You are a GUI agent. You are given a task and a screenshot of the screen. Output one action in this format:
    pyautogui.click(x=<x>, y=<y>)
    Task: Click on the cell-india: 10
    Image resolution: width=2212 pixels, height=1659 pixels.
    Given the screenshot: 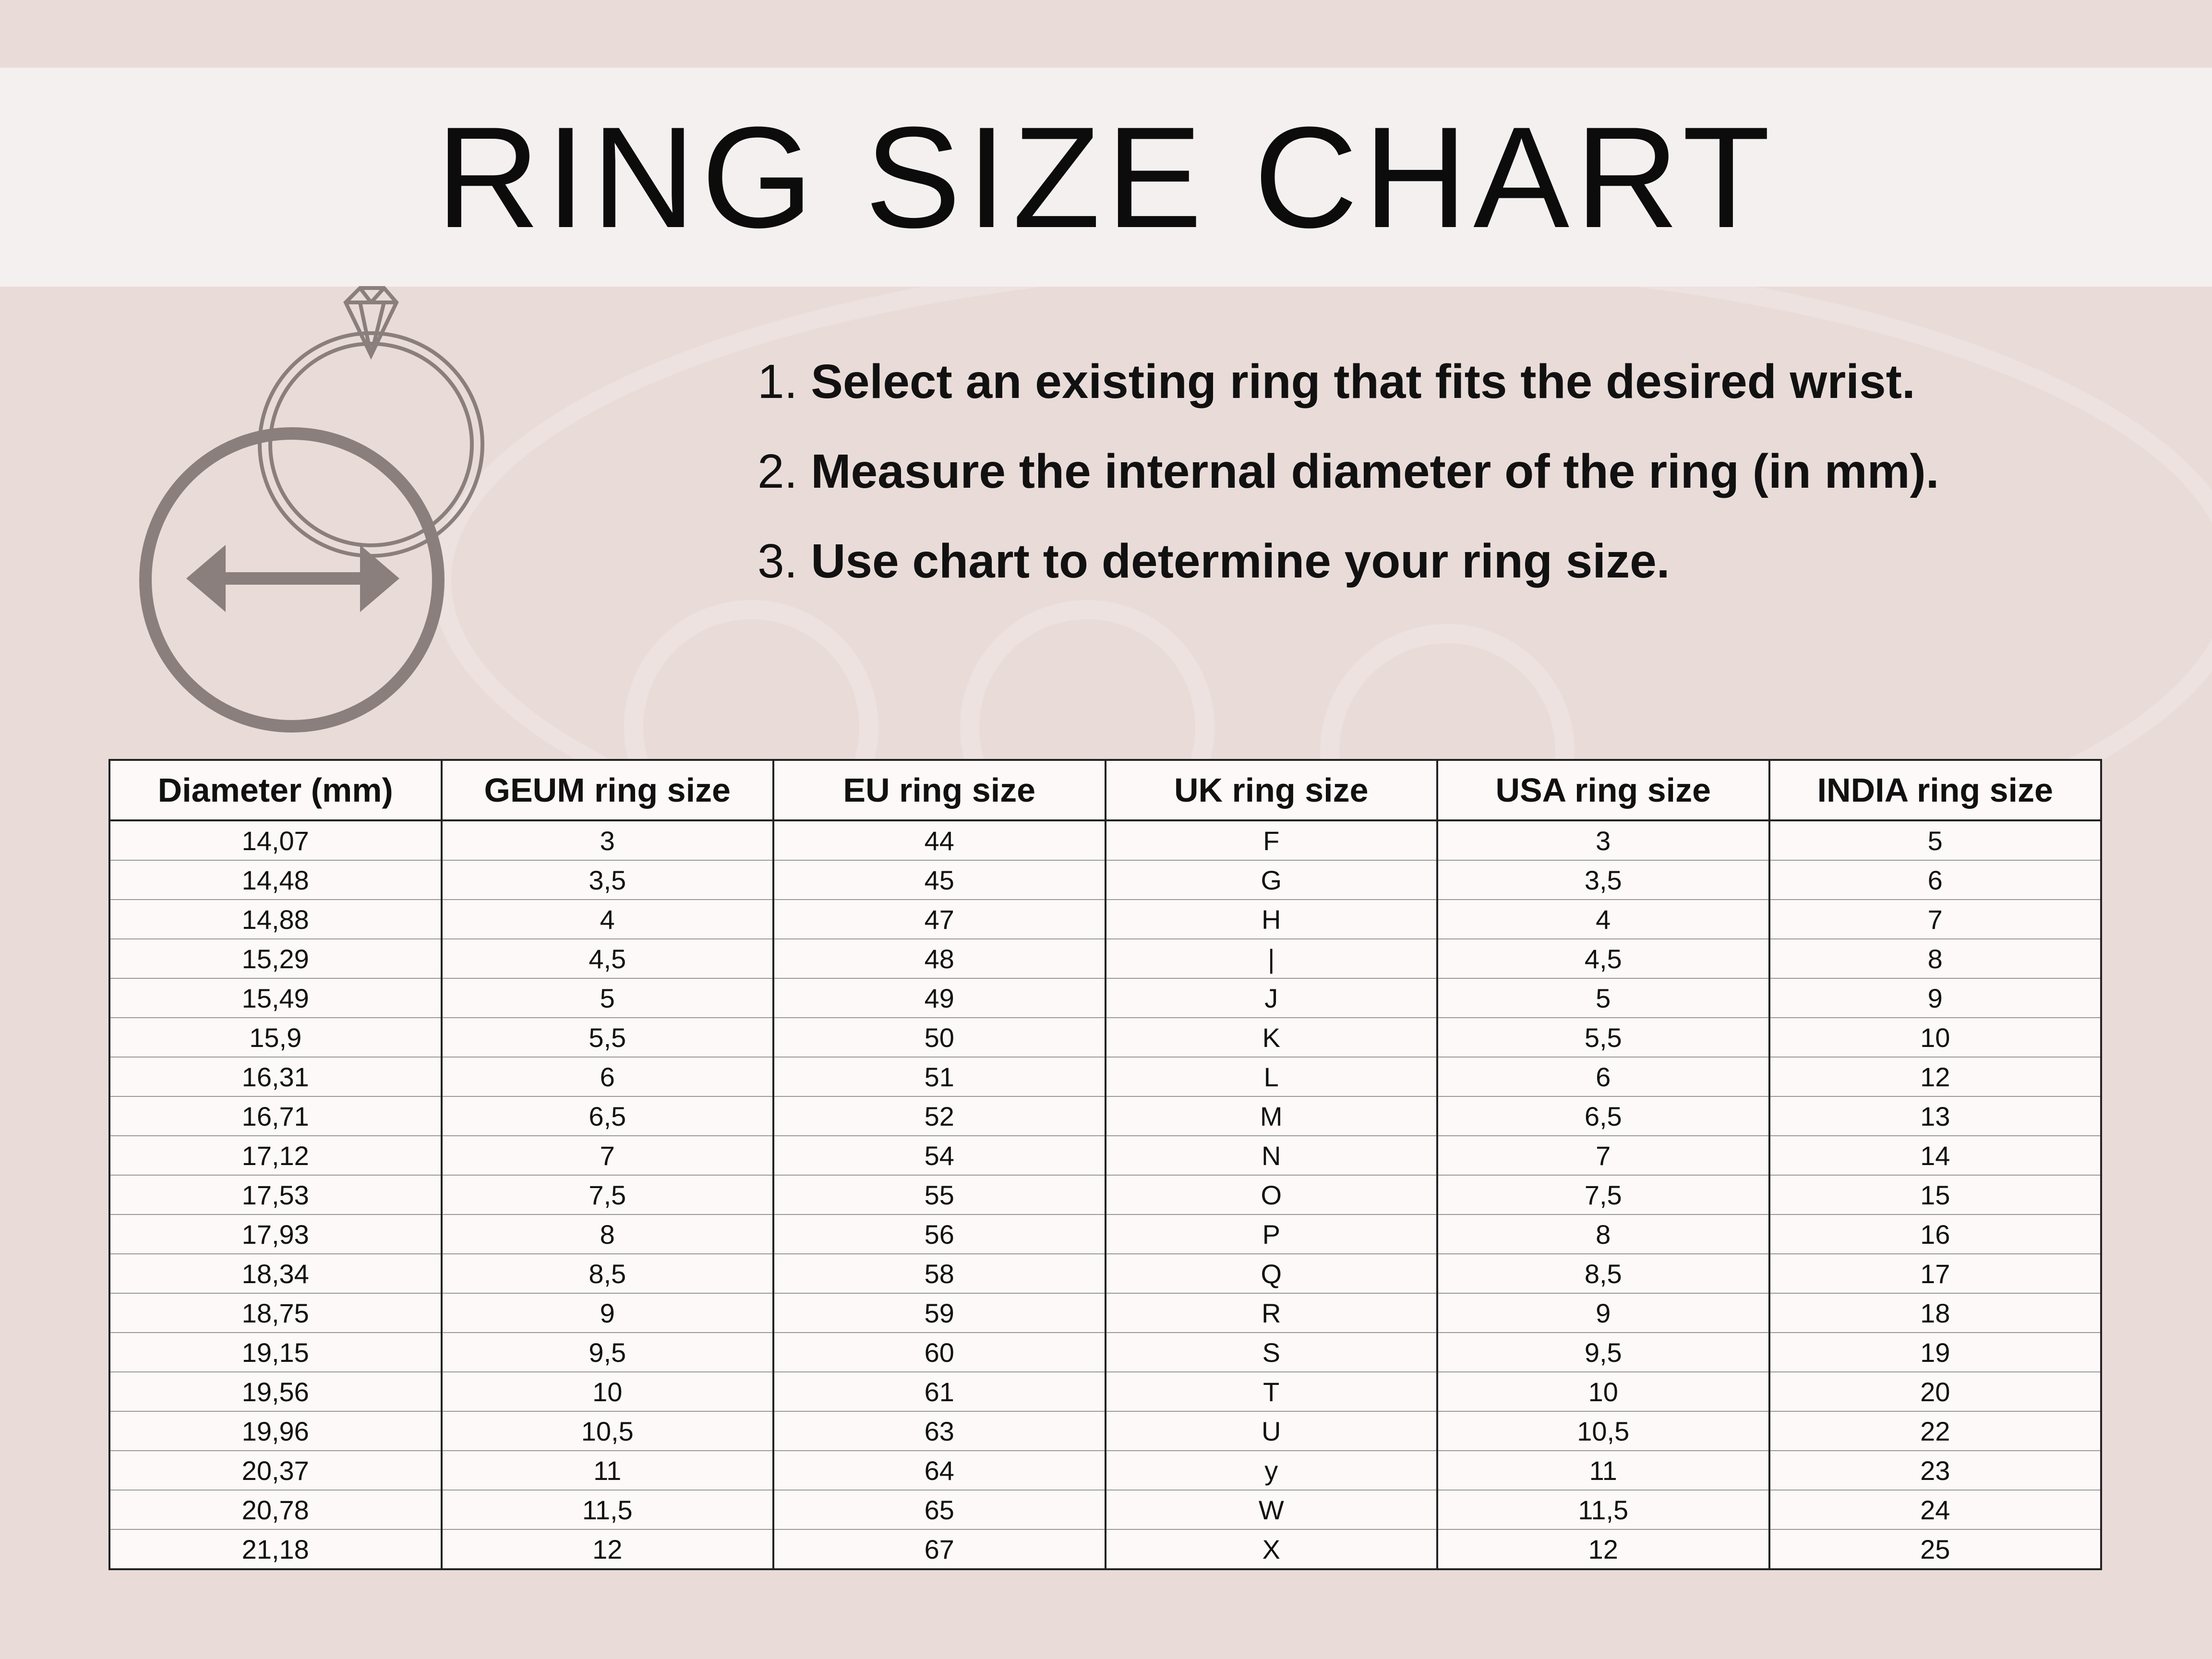 What is the action you would take?
    pyautogui.click(x=1935, y=1037)
    